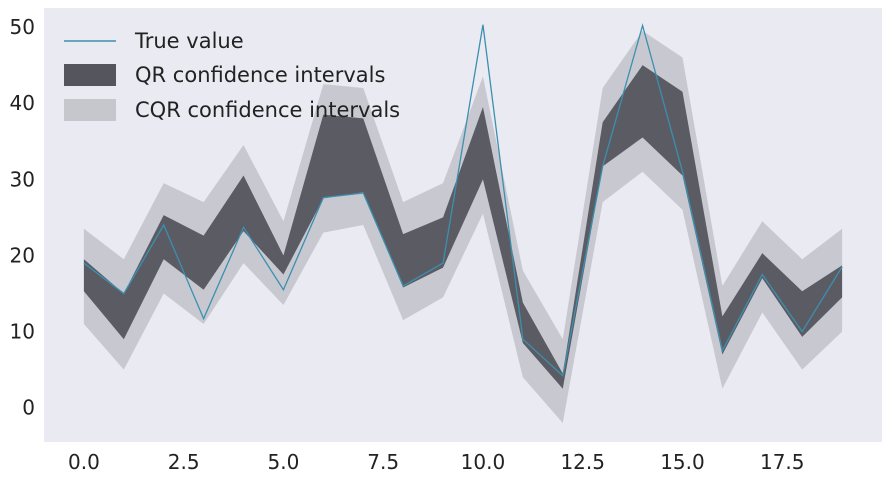 The height and width of the screenshot is (479, 886). Describe the element at coordinates (682, 462) in the screenshot. I see `x-tick-label: 15.0` at that location.